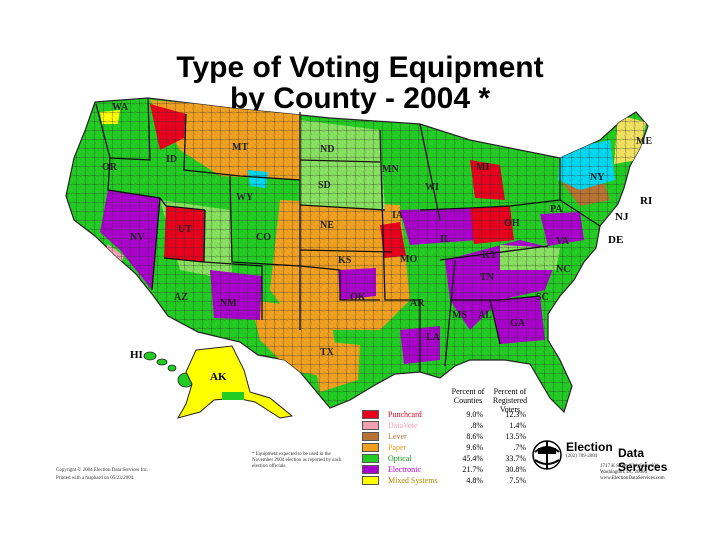 This screenshot has height=540, width=720. What do you see at coordinates (358, 297) in the screenshot?
I see `state-label-ok: OK` at bounding box center [358, 297].